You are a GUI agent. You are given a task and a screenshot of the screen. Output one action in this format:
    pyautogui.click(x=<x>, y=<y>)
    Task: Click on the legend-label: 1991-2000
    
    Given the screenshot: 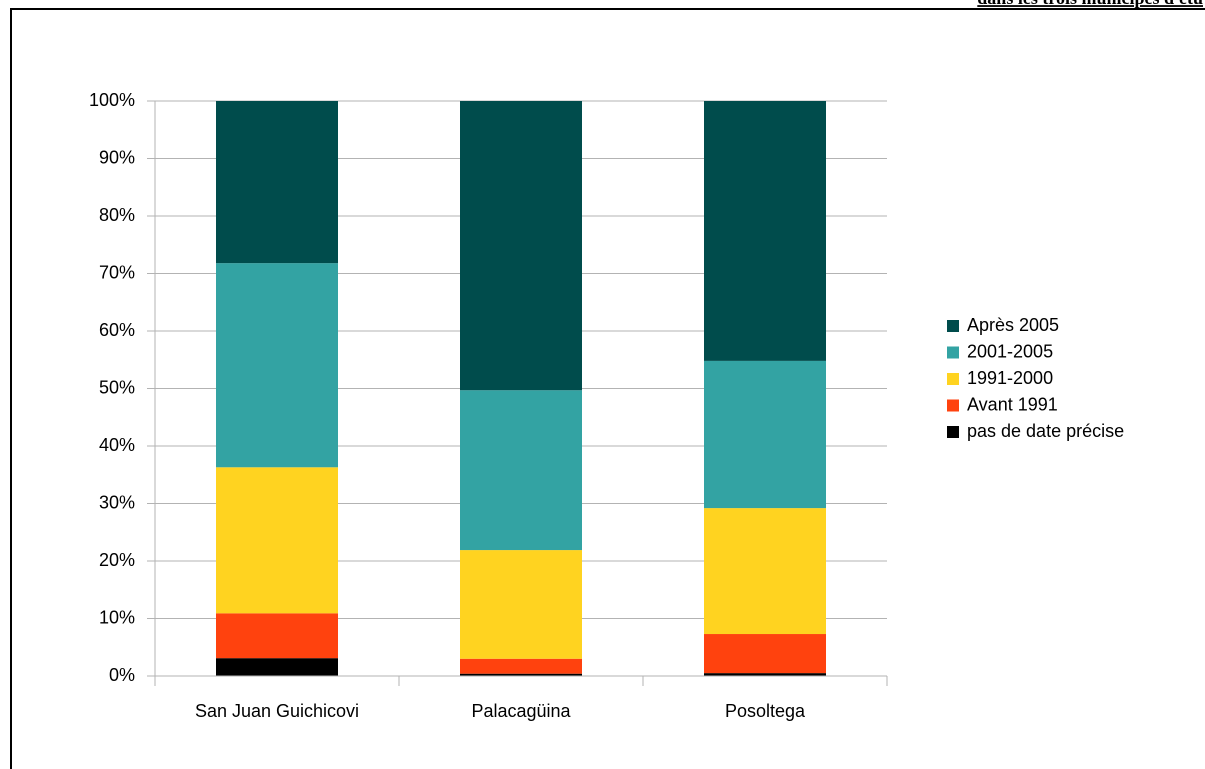 What is the action you would take?
    pyautogui.click(x=1010, y=378)
    